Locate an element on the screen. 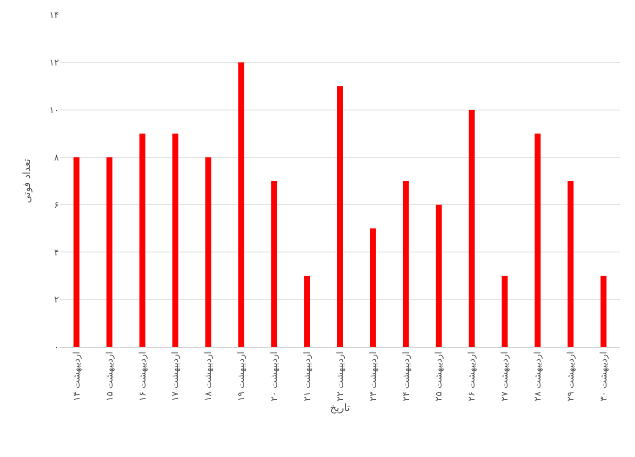  x-tick-label: ۲۱ اردیبهشت is located at coordinates (307, 377).